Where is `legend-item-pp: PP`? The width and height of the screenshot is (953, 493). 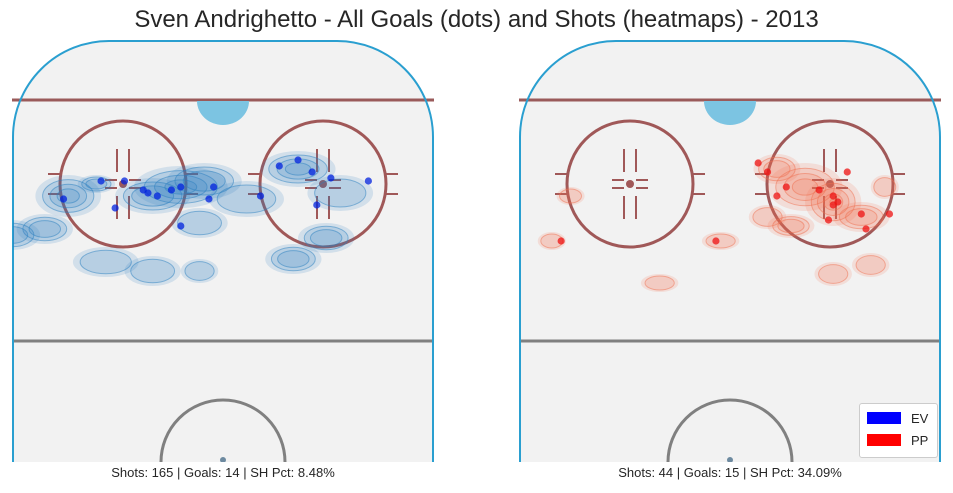
legend-item-pp: PP is located at coordinates (897, 440).